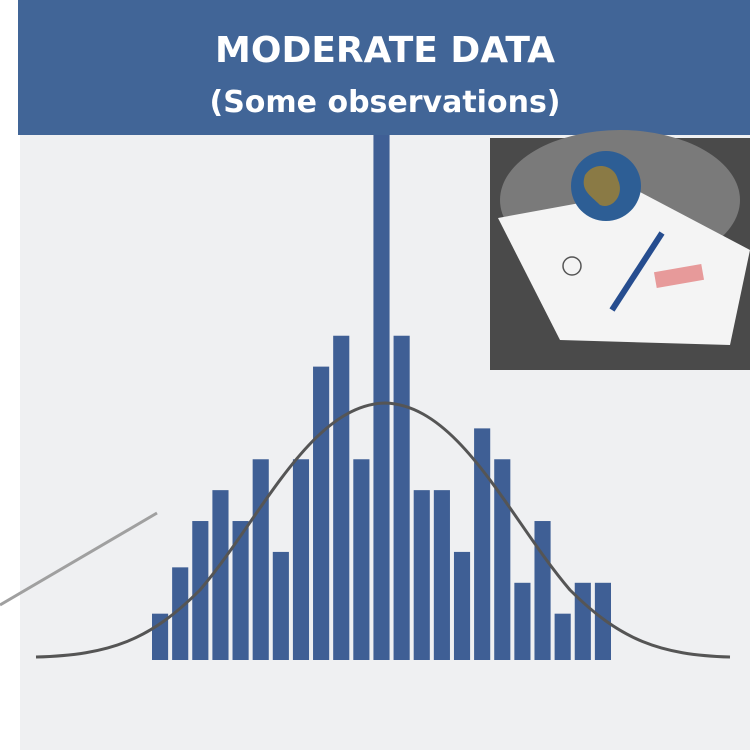 This screenshot has height=750, width=750. I want to click on photo, so click(620, 250).